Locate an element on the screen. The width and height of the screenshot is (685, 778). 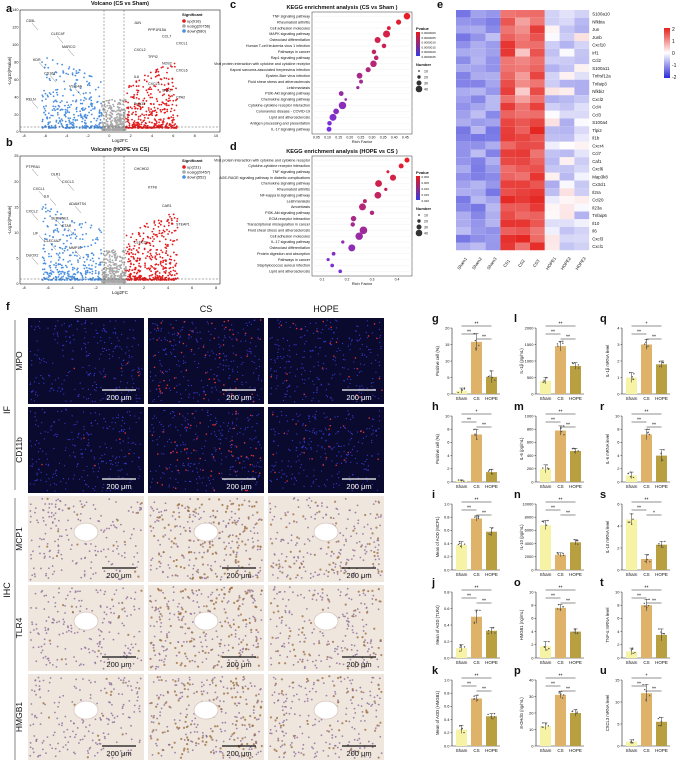
micrograph-image is located at coordinates (326, 361).